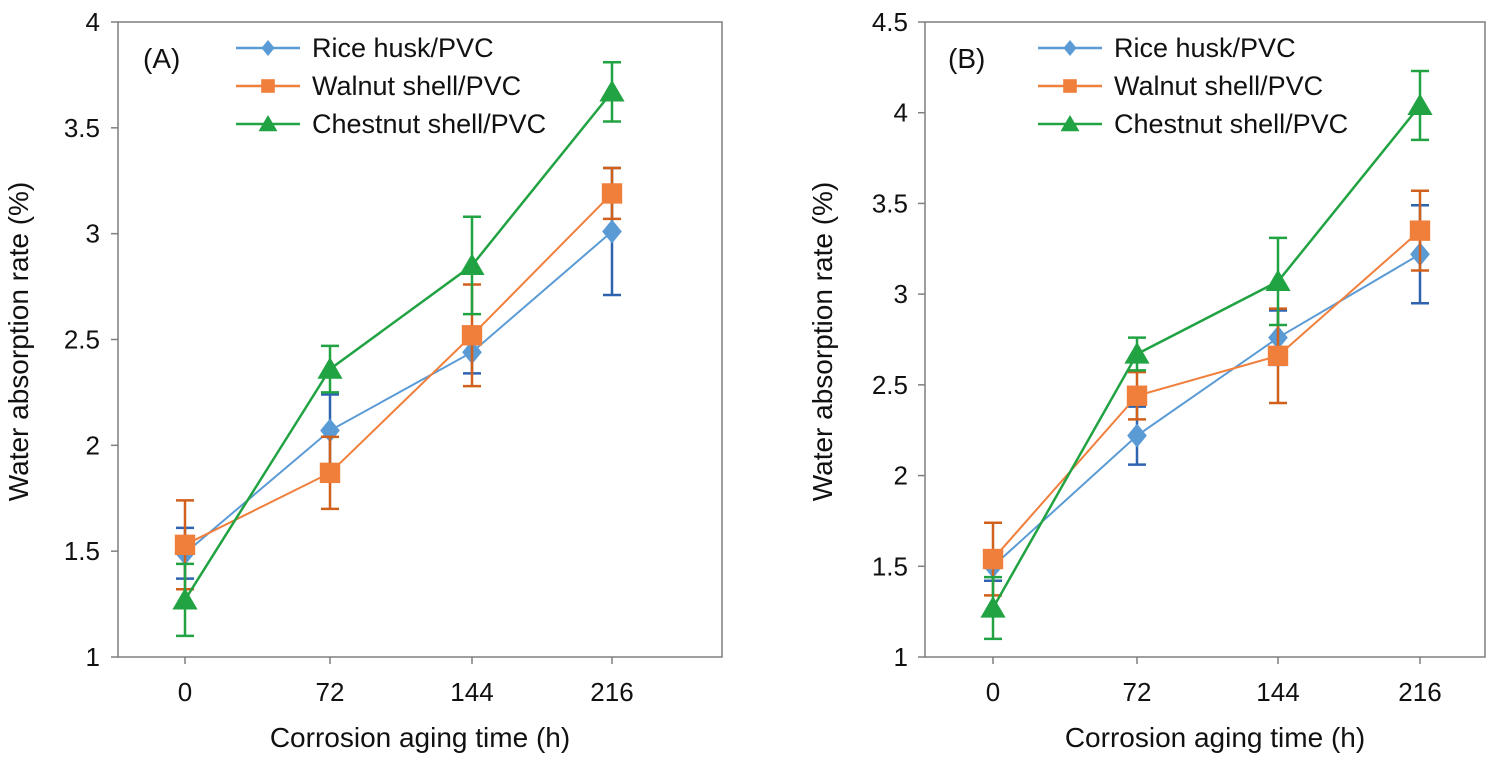 The height and width of the screenshot is (761, 1500). I want to click on y-tick-label: 4.5, so click(890, 22).